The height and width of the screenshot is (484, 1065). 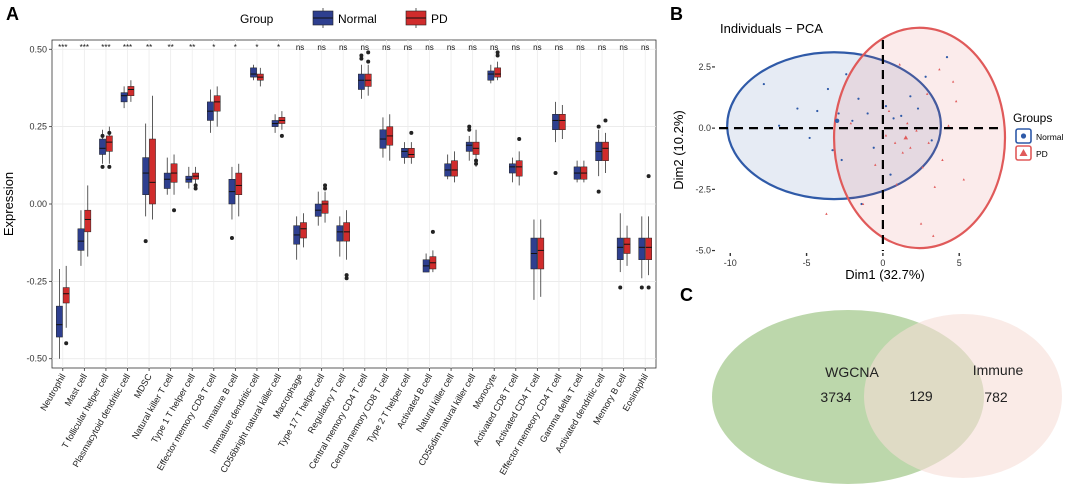 I want to click on pca-y-tick-label: 0.0, so click(x=704, y=128).